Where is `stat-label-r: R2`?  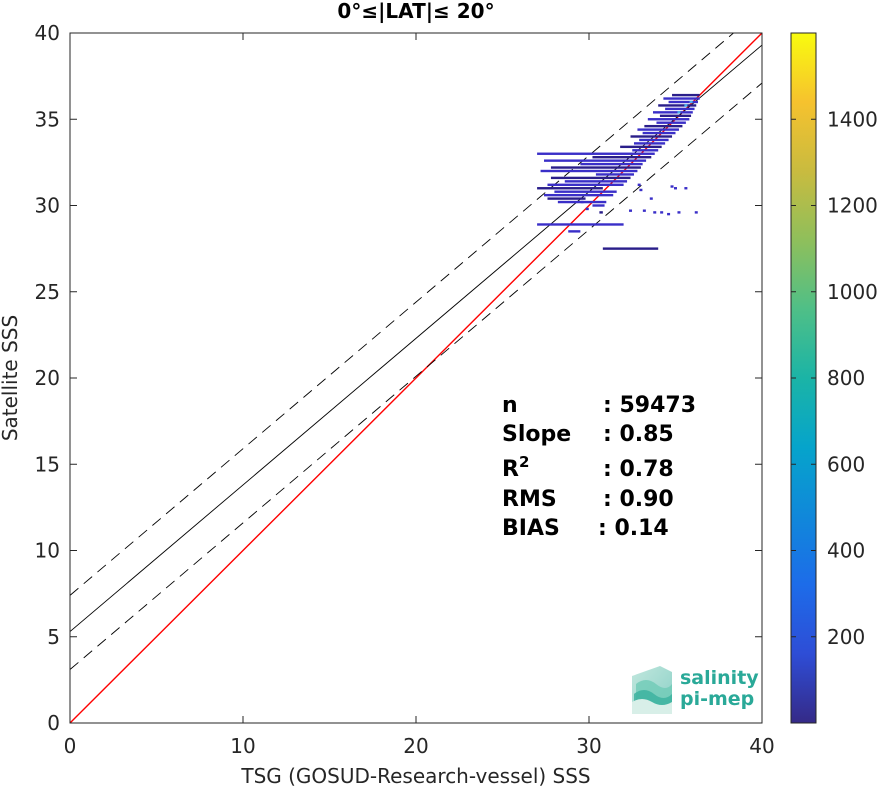
stat-label-r: R2 is located at coordinates (515, 467).